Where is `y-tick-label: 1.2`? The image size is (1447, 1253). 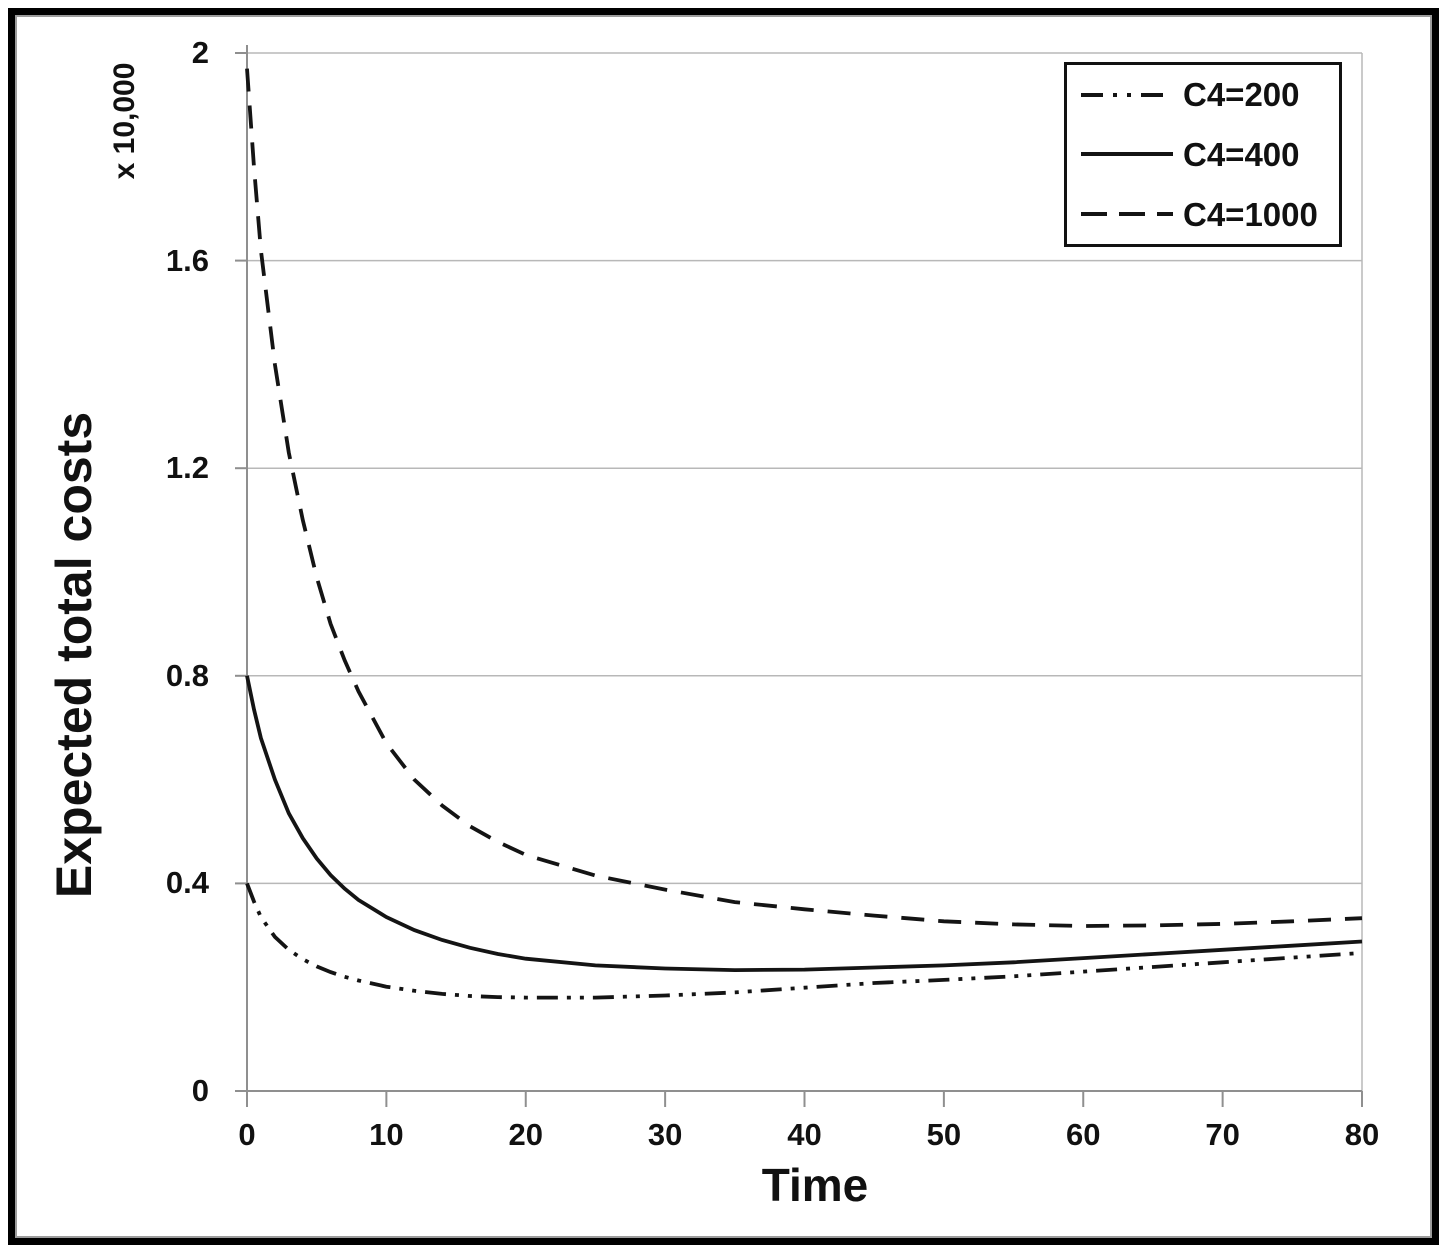 y-tick-label: 1.2 is located at coordinates (187, 468).